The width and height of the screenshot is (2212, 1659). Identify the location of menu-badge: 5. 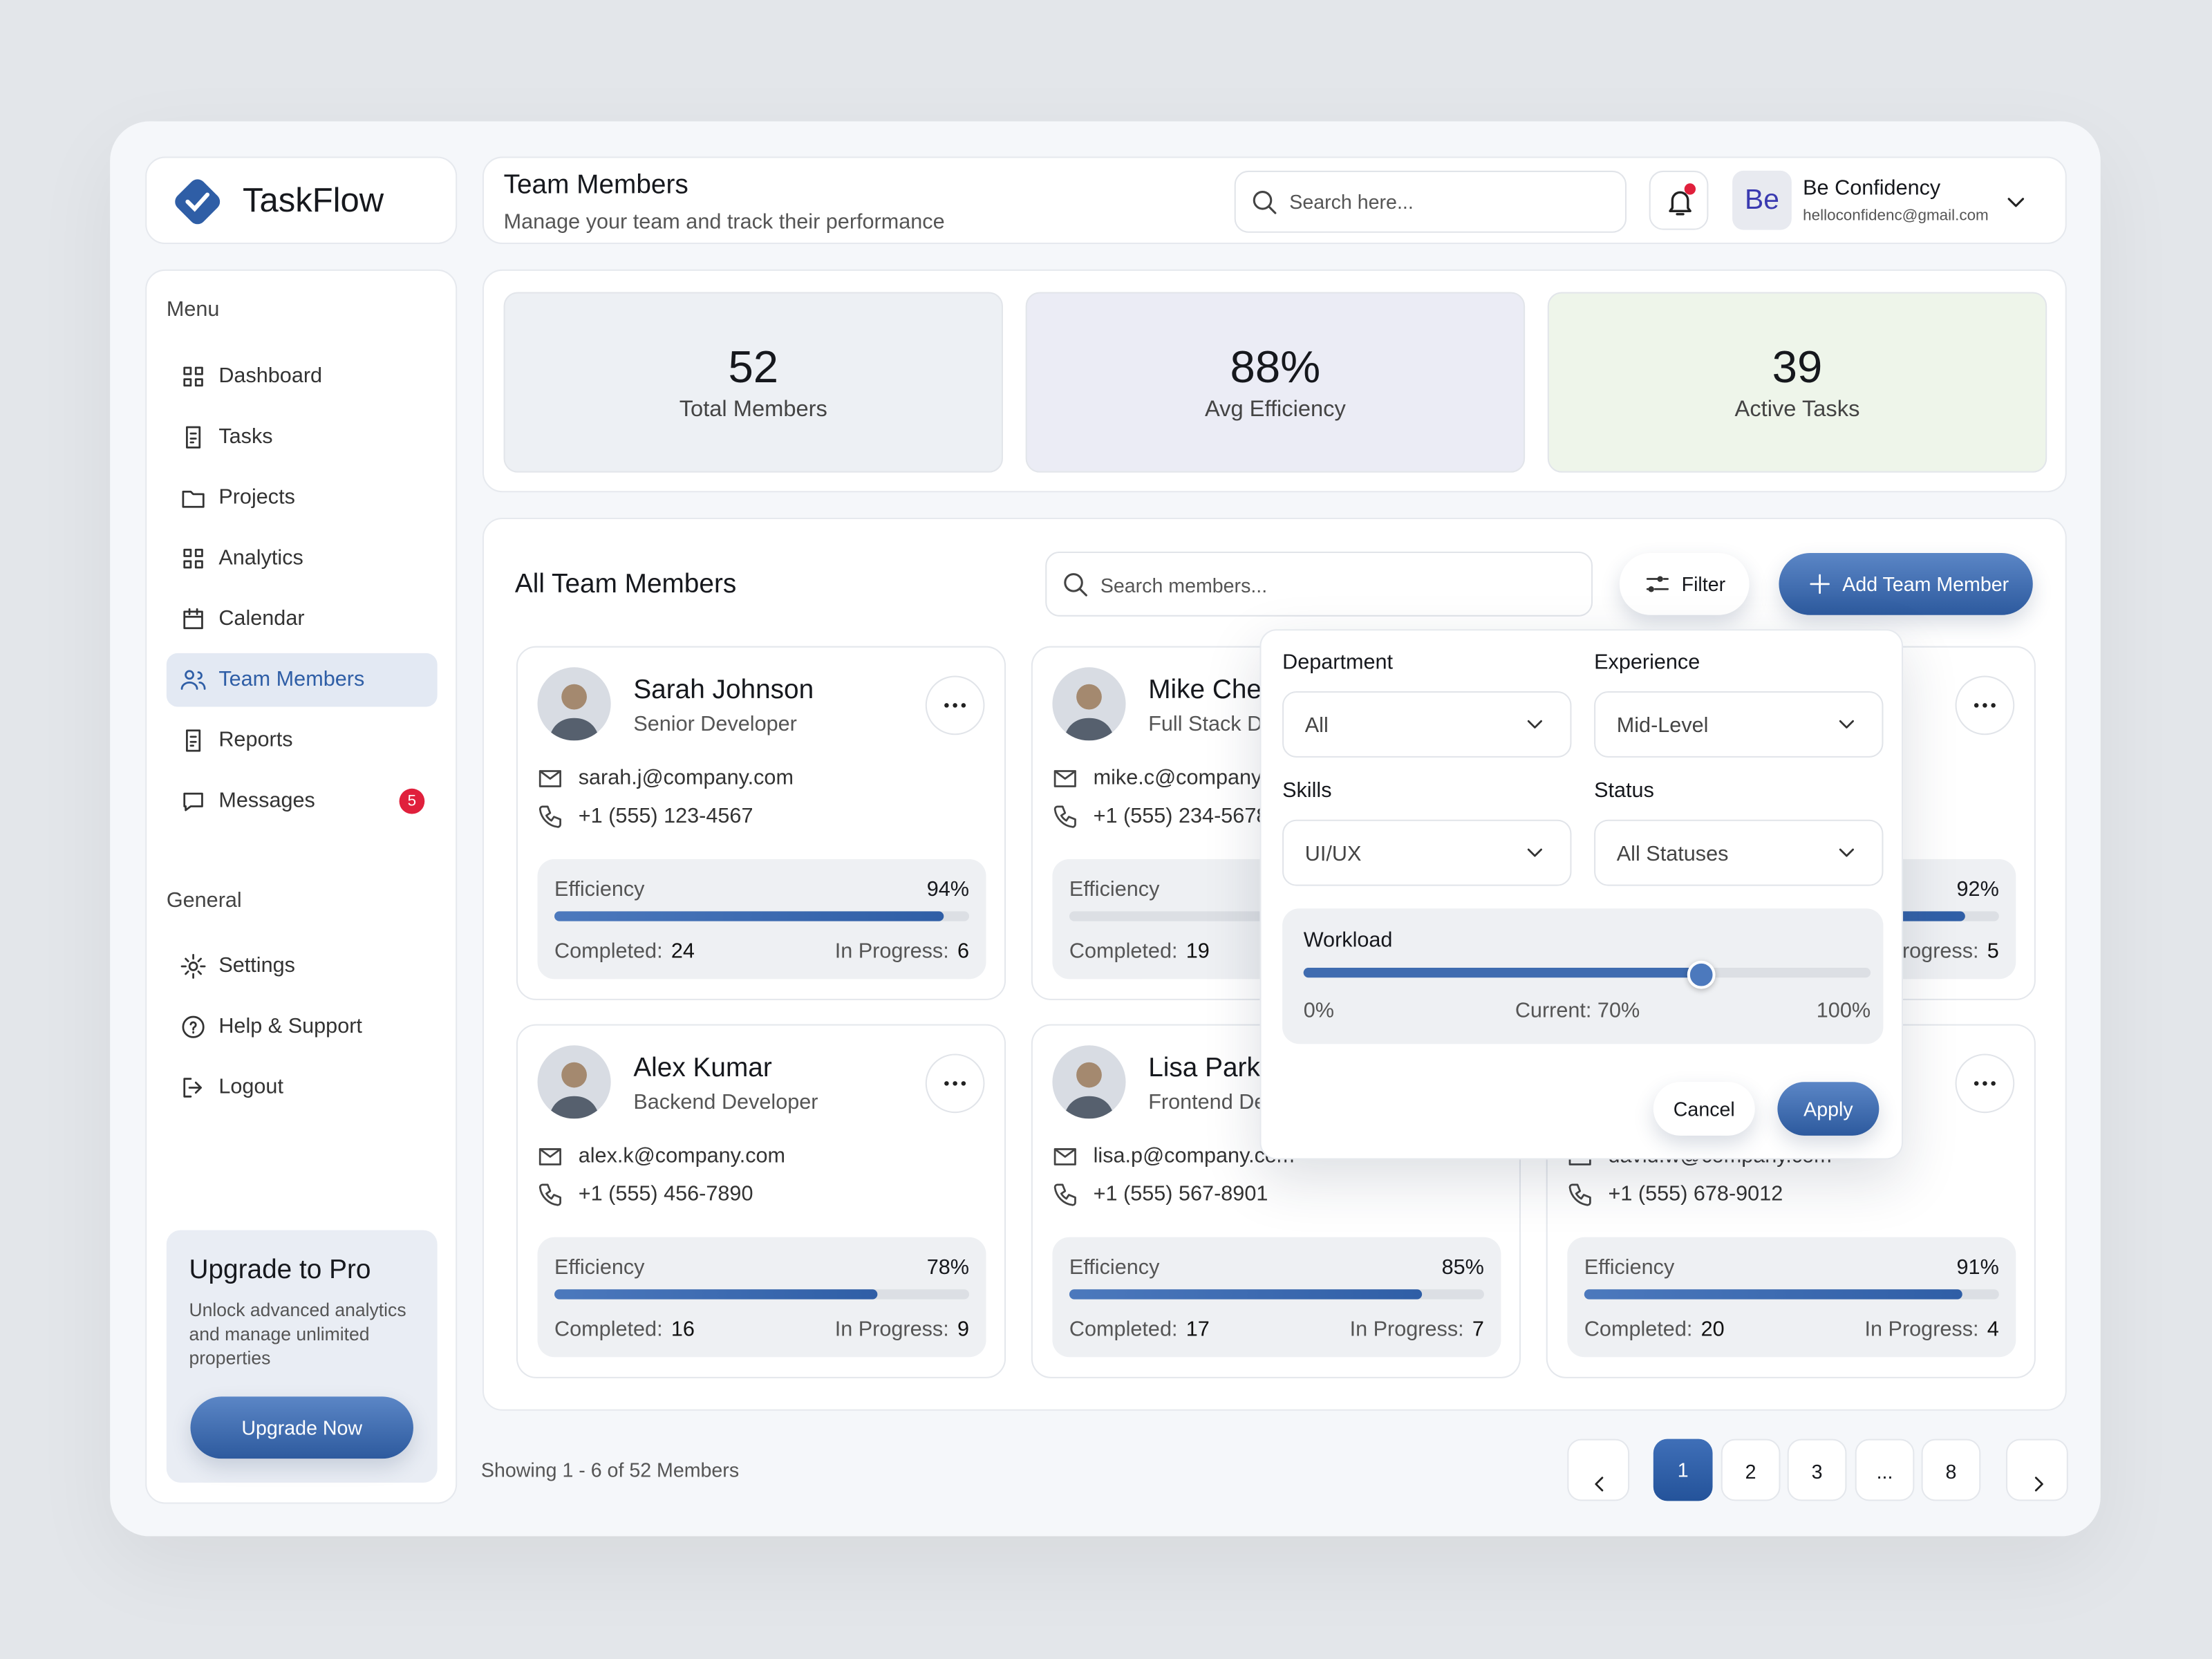
(412, 801).